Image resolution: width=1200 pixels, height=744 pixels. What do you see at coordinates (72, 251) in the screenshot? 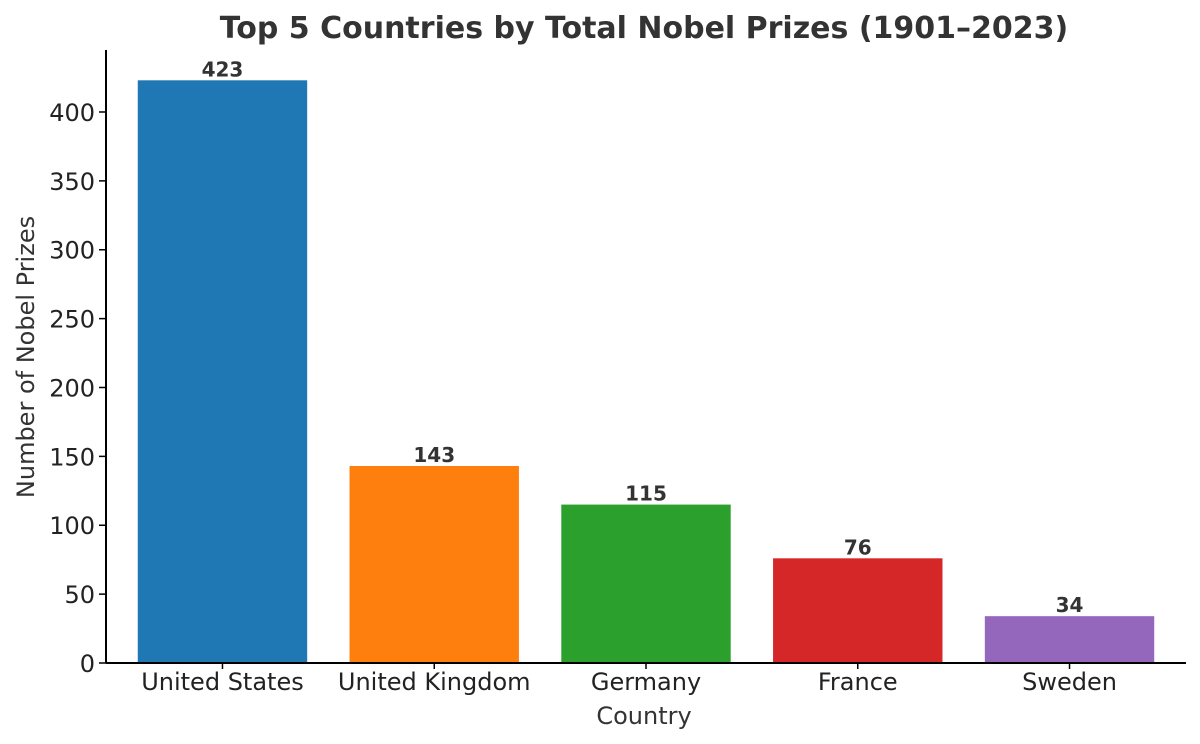
I see `y-tick-label: 300` at bounding box center [72, 251].